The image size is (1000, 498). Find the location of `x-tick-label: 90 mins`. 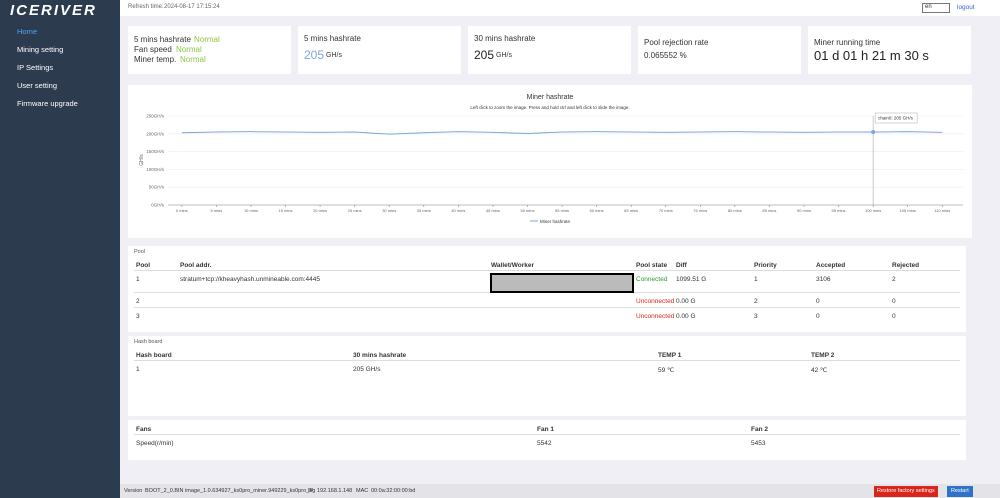

x-tick-label: 90 mins is located at coordinates (804, 210).